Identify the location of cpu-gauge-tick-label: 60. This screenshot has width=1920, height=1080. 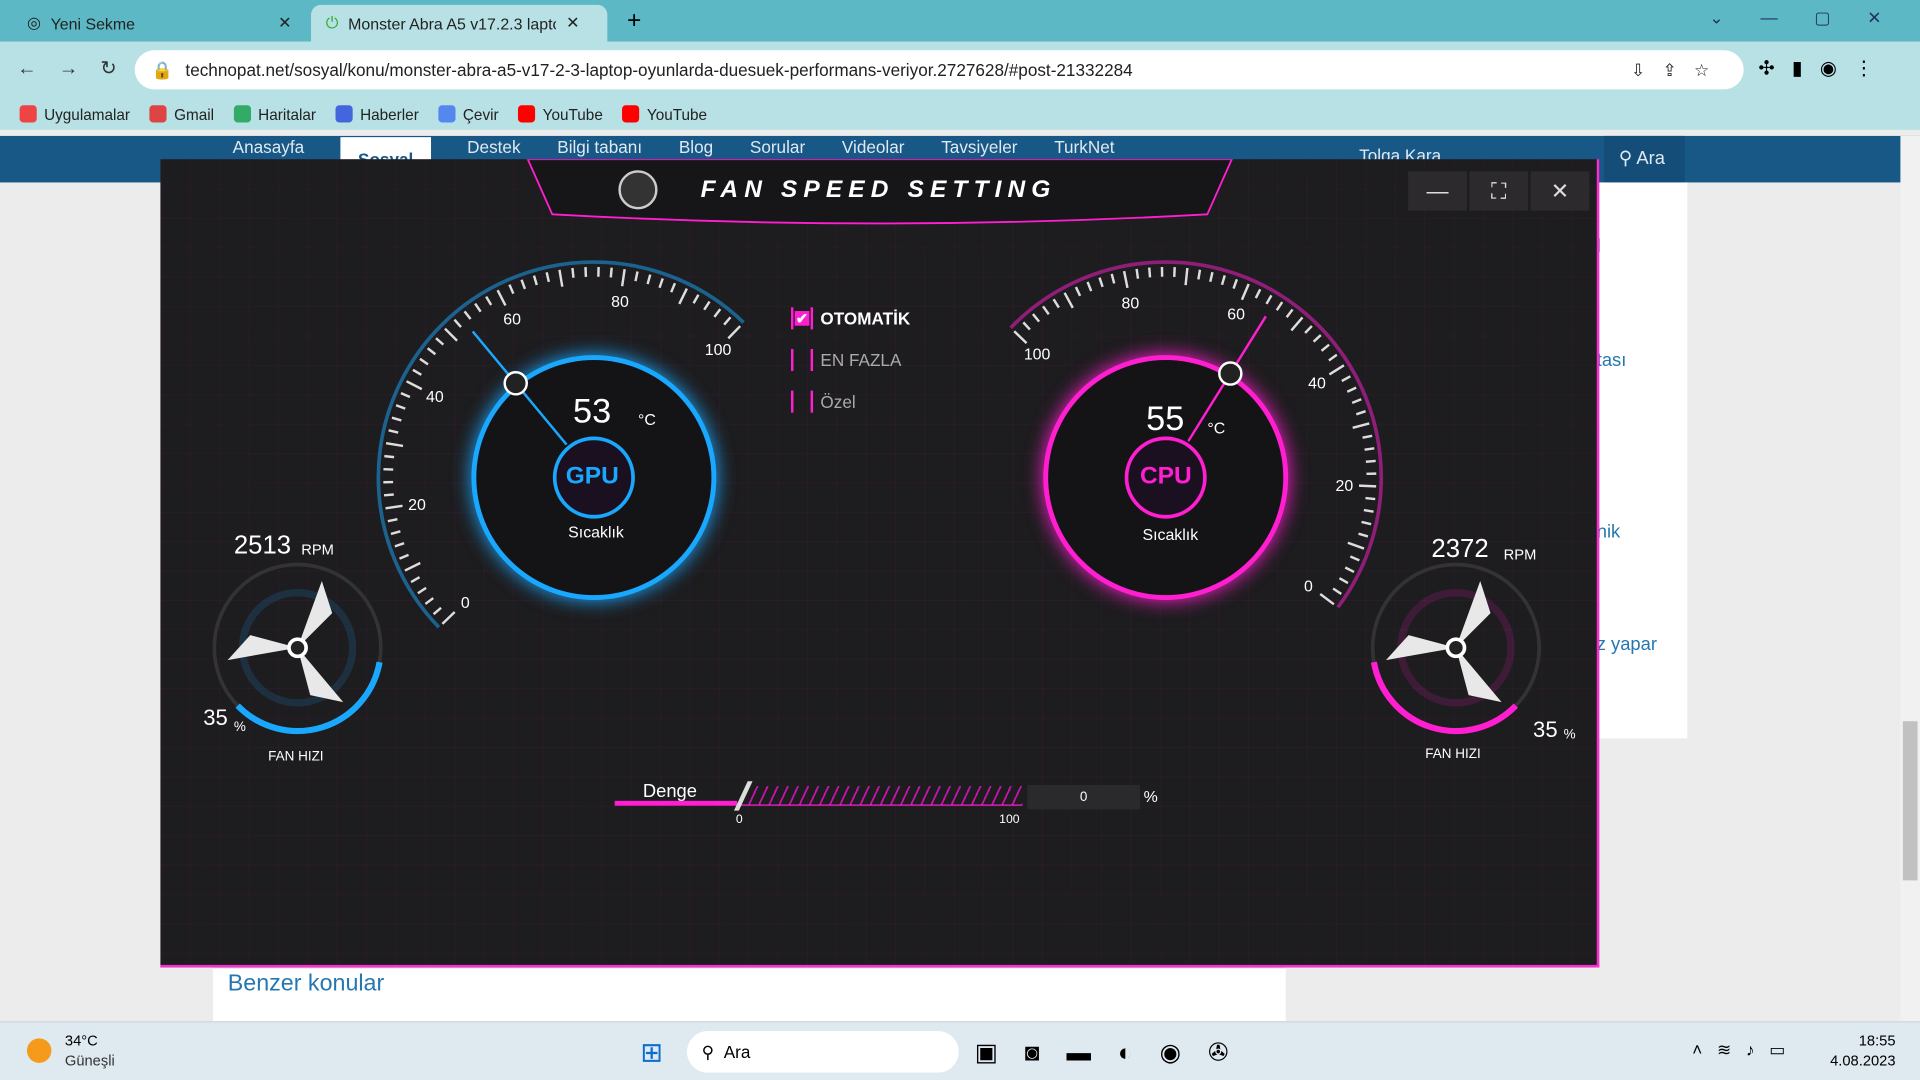
(1236, 314).